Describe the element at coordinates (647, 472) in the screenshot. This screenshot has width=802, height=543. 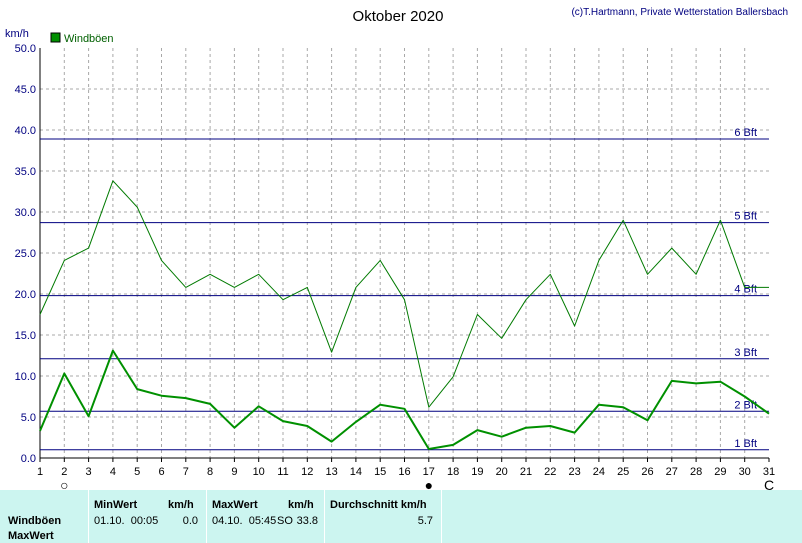
I see `x-tick-label: 26` at that location.